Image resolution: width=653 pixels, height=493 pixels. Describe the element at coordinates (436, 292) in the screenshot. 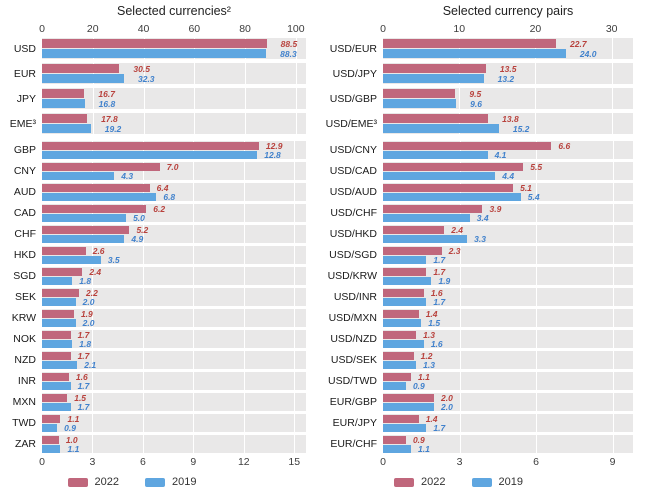

I see `value-label-2022: 1.6` at that location.